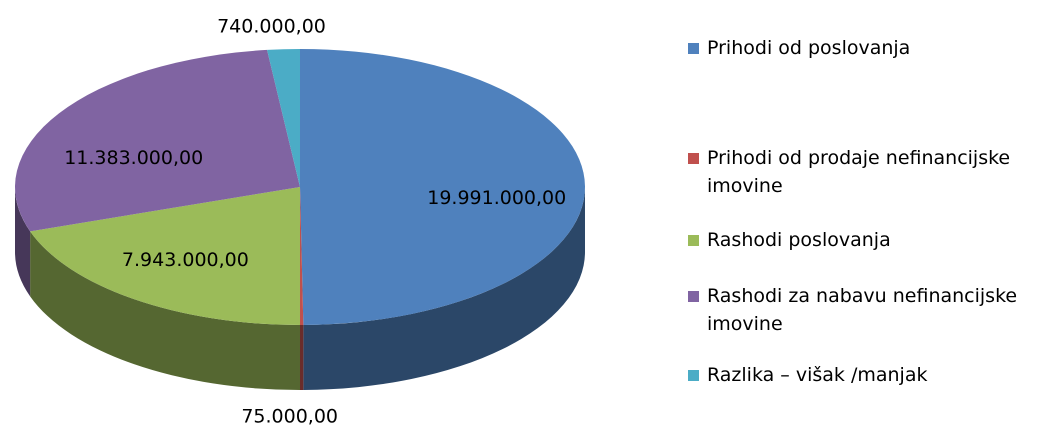 This screenshot has width=1059, height=431. I want to click on legend-item: Prihodi od prodaje nefinancijske imovine, so click(870, 172).